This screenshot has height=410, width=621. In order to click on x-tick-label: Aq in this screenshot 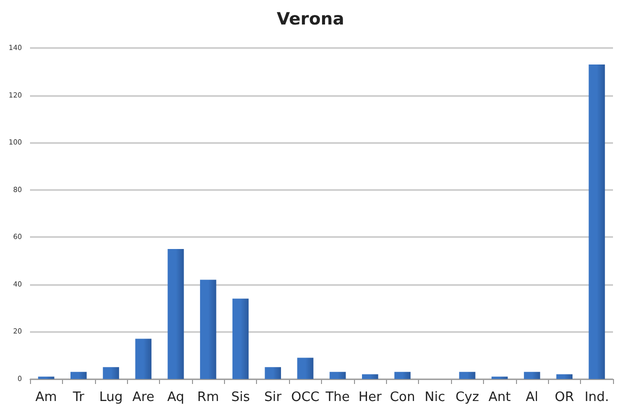, I will do `click(175, 397)`.